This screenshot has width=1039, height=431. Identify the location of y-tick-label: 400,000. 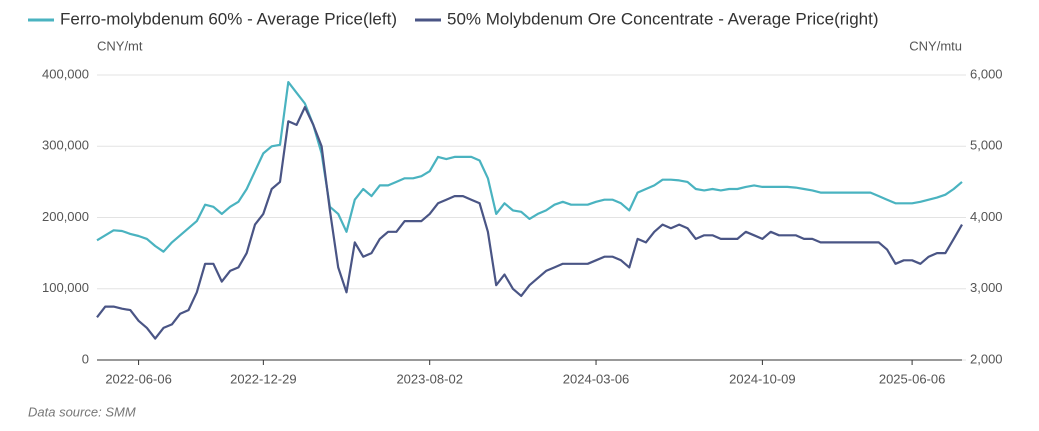
(65, 73).